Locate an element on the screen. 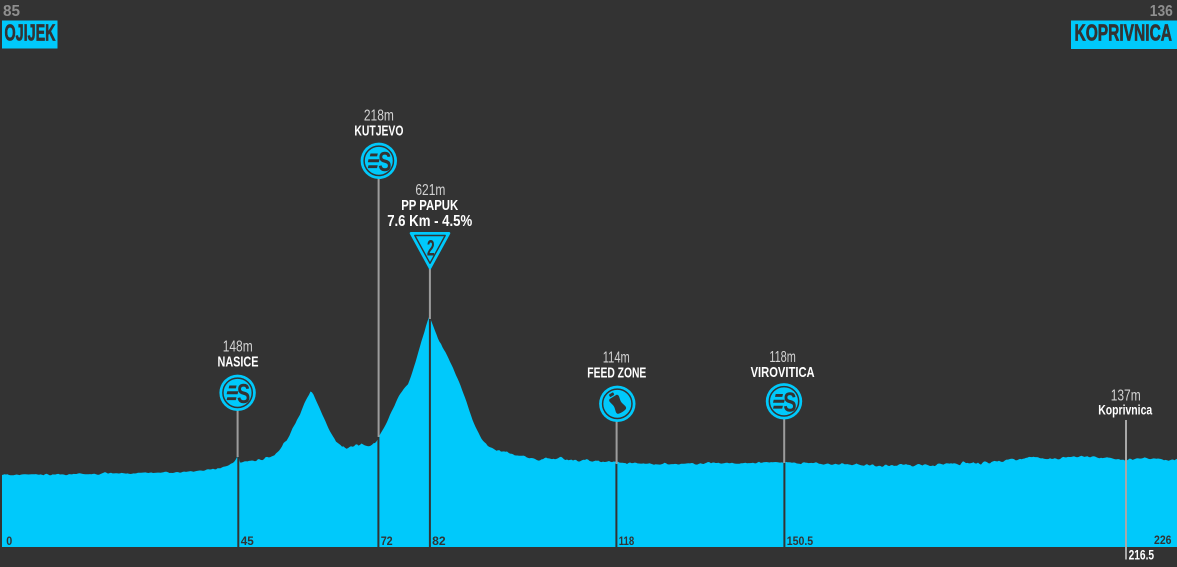 The image size is (1177, 567). svg-text: 136 is located at coordinates (1161, 11).